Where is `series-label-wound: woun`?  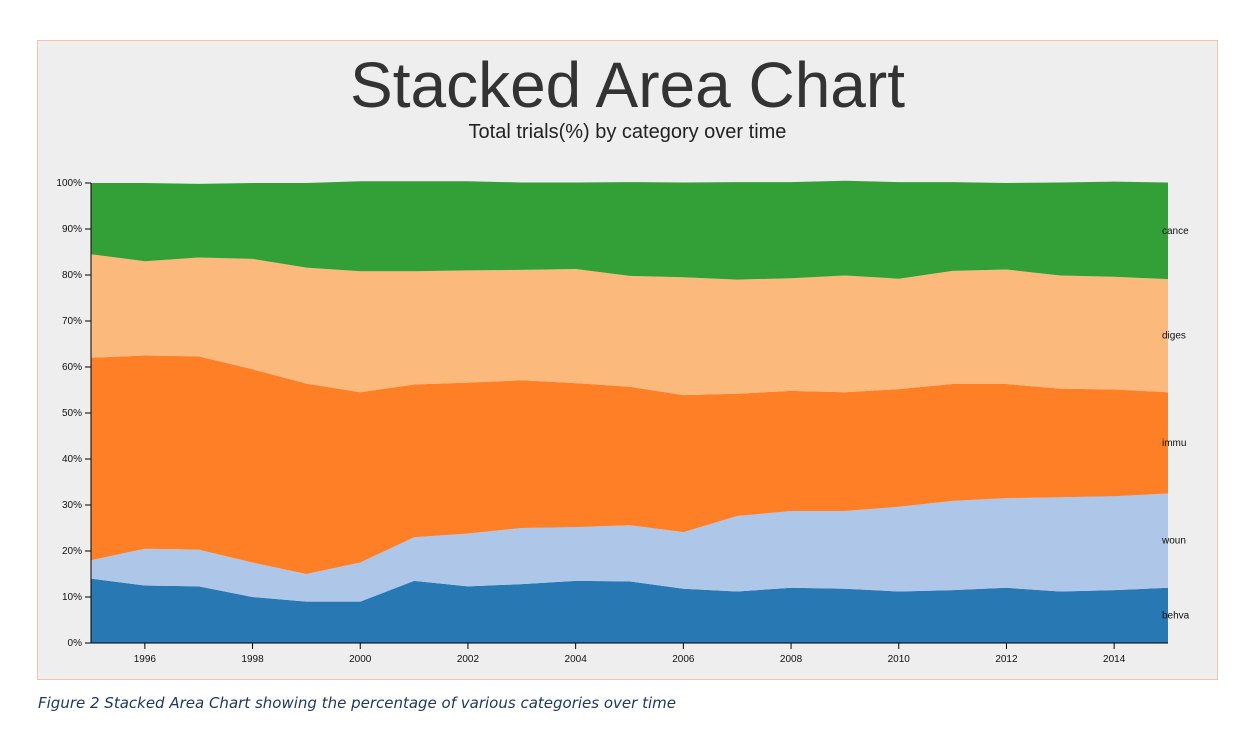
series-label-wound: woun is located at coordinates (1173, 541).